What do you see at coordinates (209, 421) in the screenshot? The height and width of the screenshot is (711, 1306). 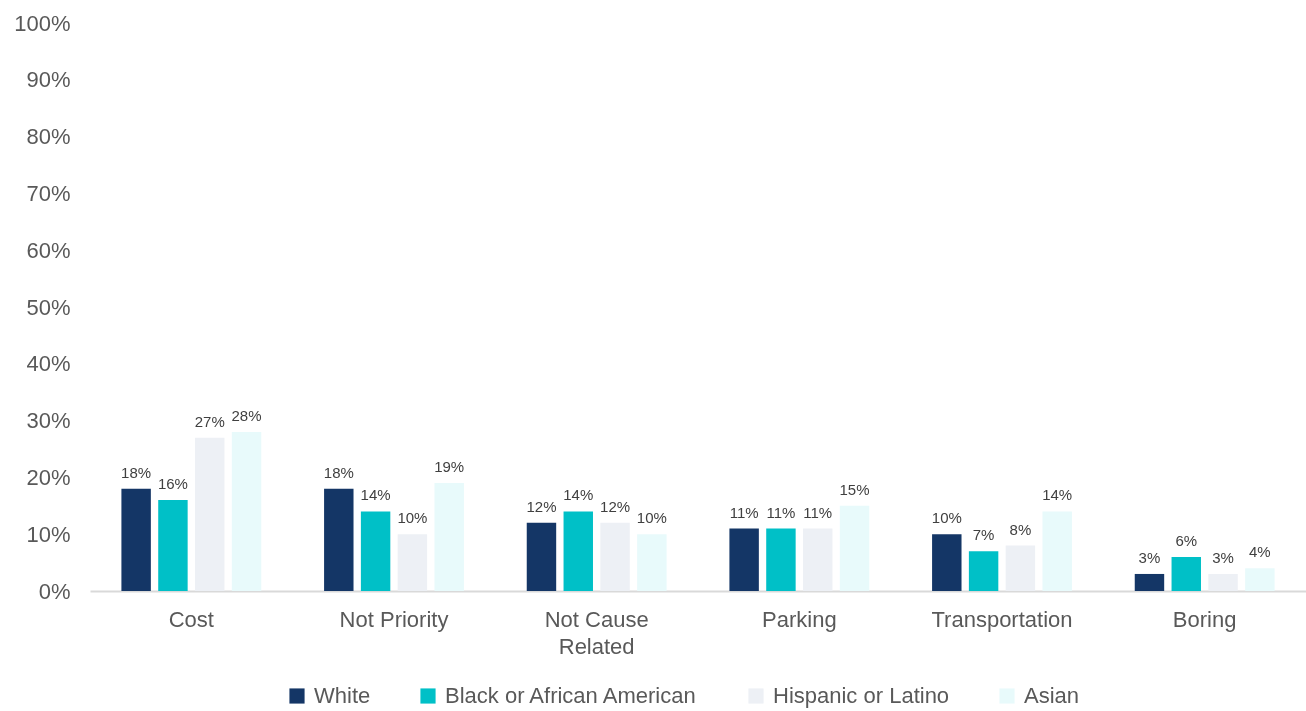 I see `data-label: 27%` at bounding box center [209, 421].